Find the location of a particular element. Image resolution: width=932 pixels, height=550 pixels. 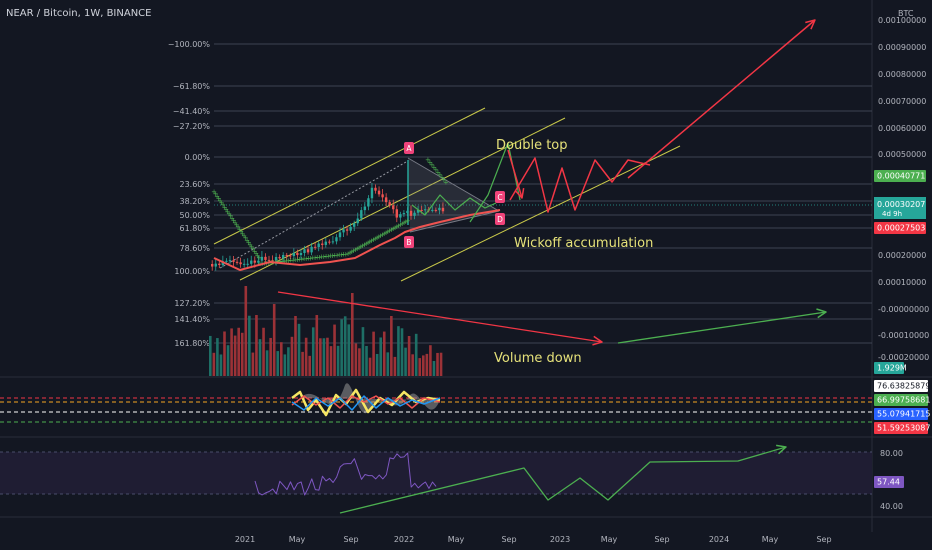

y-axis-tick-label: 0.00060000 is located at coordinates (902, 128).